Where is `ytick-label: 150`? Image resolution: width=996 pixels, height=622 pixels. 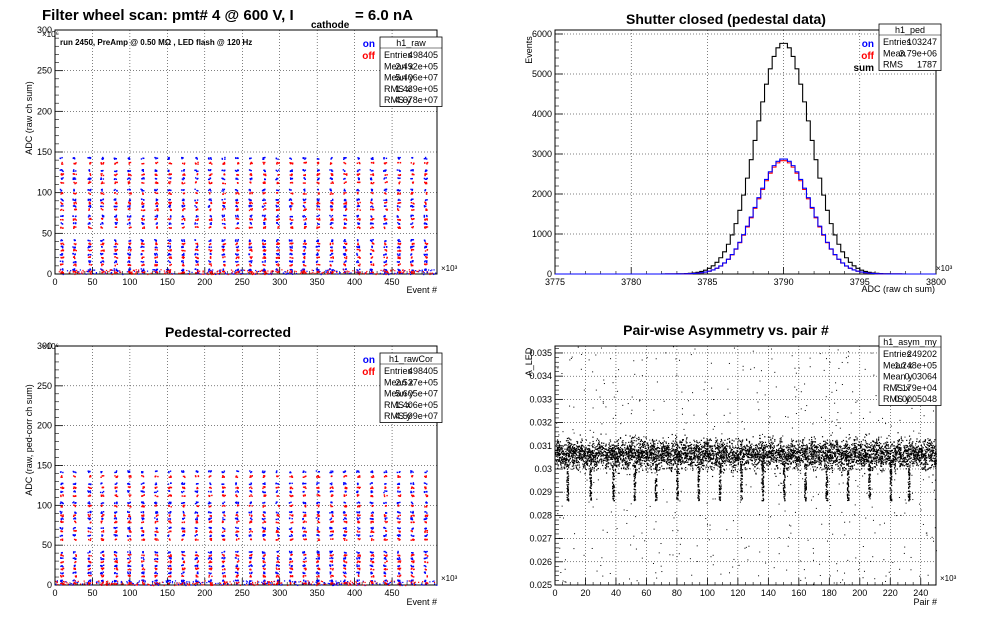 ytick-label: 150 is located at coordinates (44, 152).